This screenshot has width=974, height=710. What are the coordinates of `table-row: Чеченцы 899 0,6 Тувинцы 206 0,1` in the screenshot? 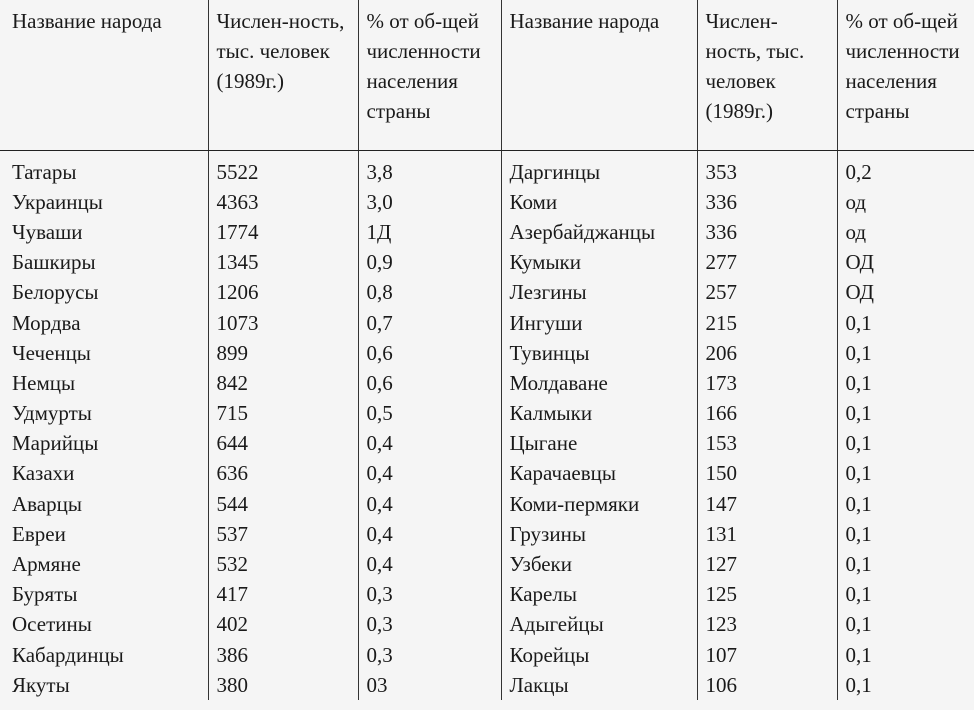 It's located at (487, 352).